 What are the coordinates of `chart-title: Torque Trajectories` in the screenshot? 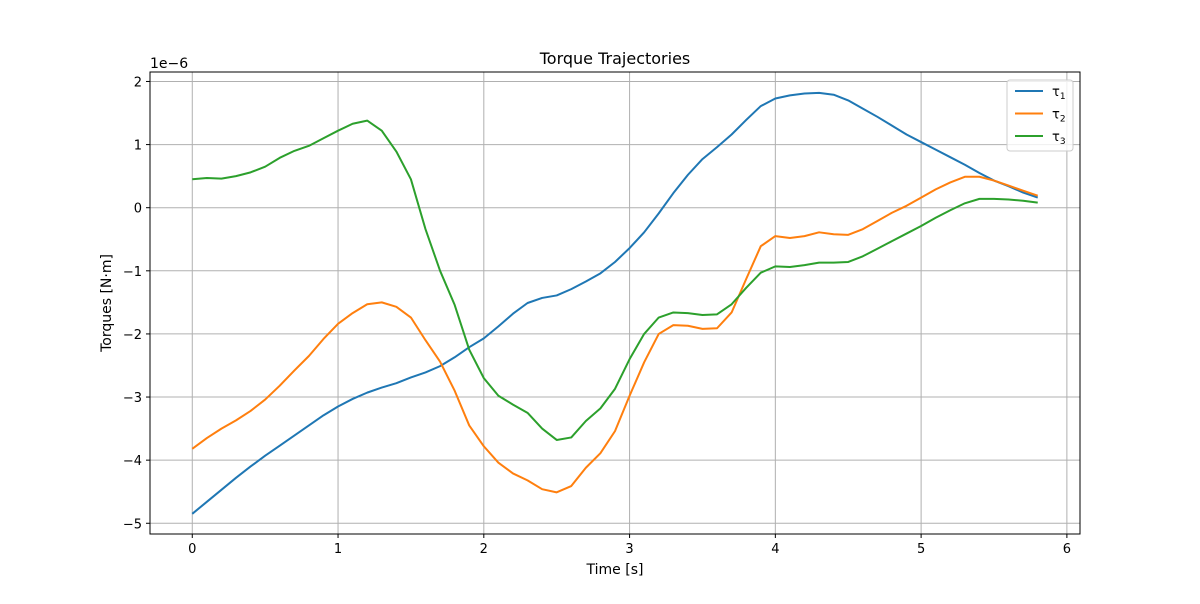 It's located at (615, 58).